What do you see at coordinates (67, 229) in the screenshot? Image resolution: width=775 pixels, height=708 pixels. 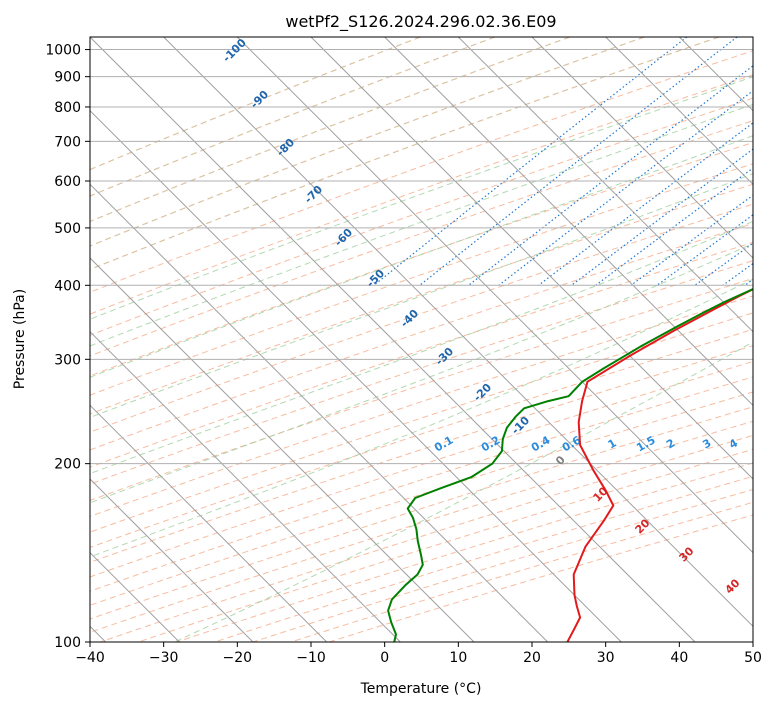 I see `y-tick-label-5: 500` at bounding box center [67, 229].